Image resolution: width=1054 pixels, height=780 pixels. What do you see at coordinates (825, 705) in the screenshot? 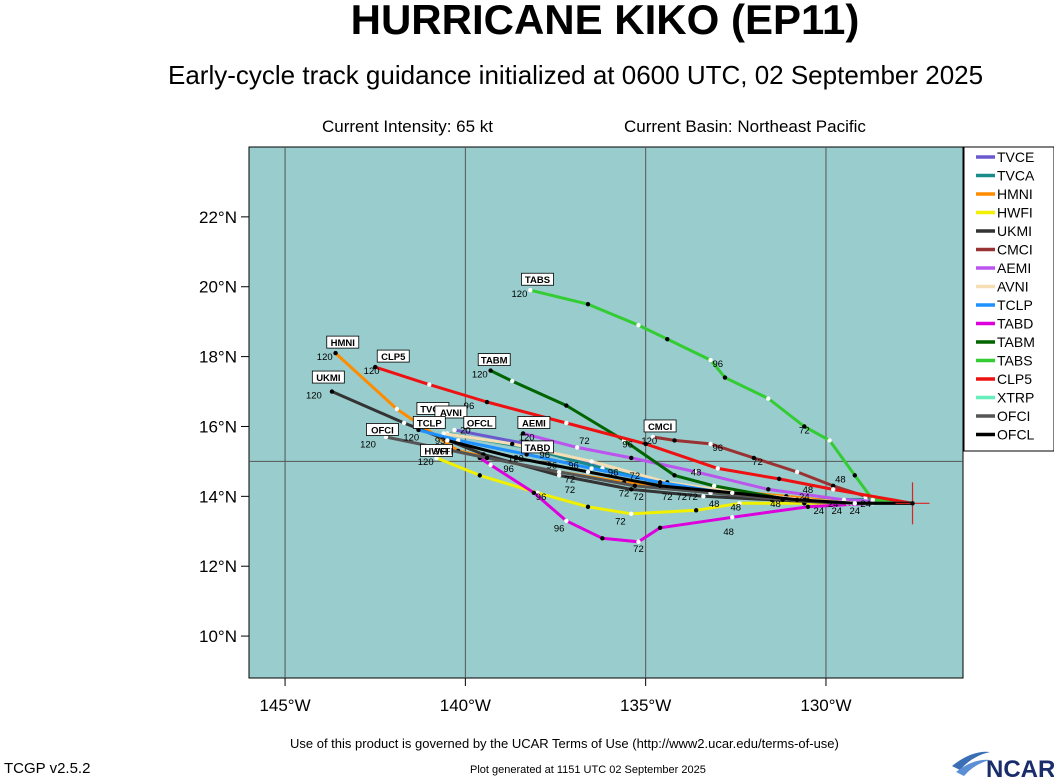
I see `x-tick-label: 130°W` at bounding box center [825, 705].